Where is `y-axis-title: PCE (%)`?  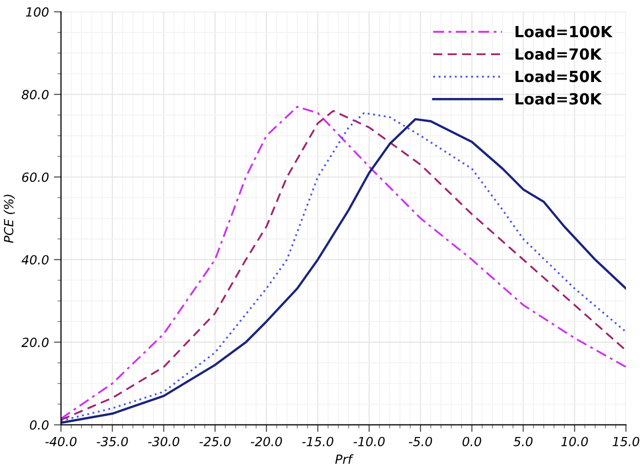
y-axis-title: PCE (%) is located at coordinates (9, 218).